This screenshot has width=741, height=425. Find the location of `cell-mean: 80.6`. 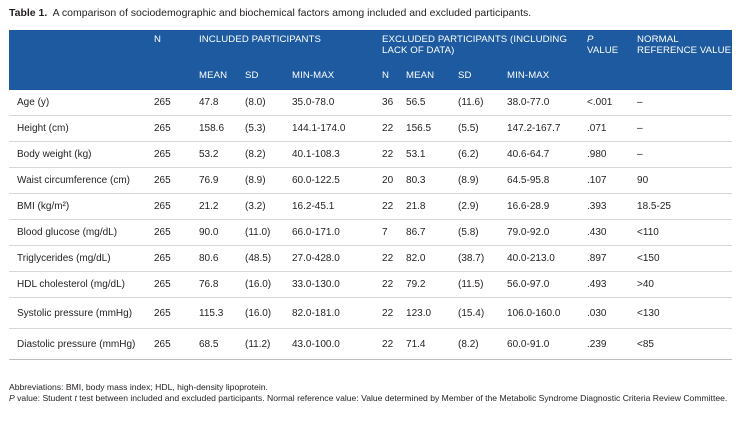

cell-mean: 80.6 is located at coordinates (222, 258).